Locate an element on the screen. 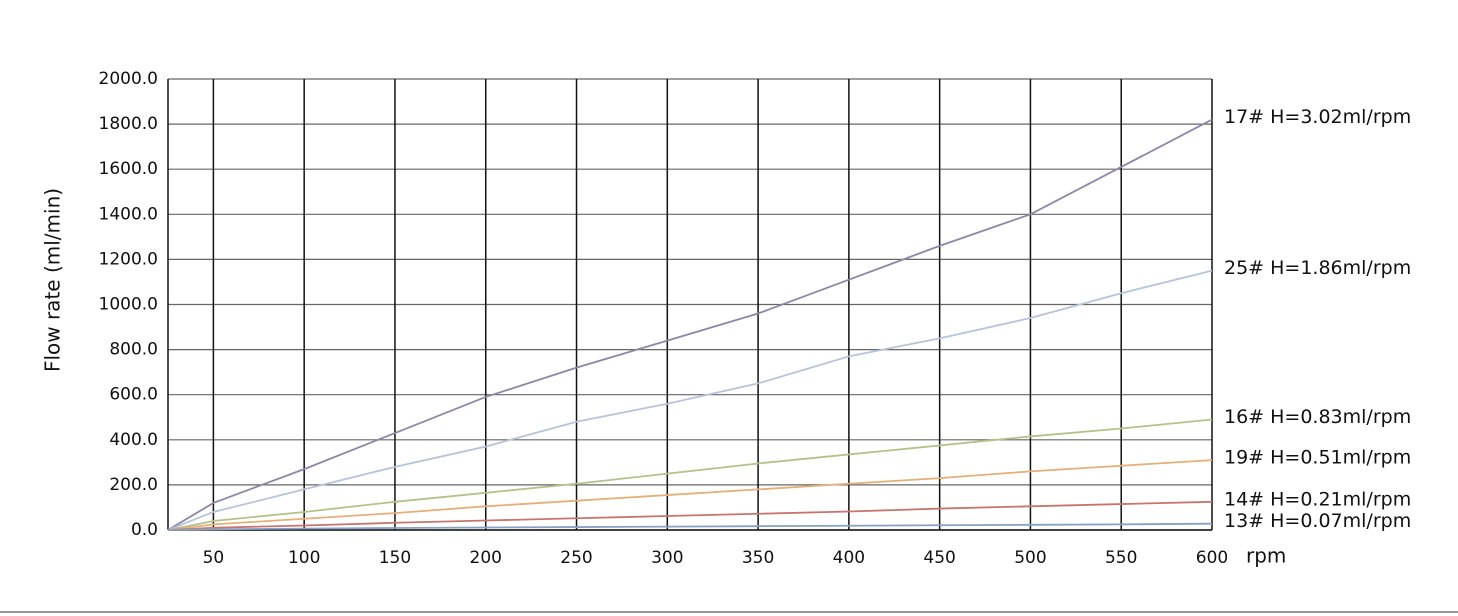 Image resolution: width=1458 pixels, height=616 pixels. y-tick-label: 200.0 is located at coordinates (133, 485).